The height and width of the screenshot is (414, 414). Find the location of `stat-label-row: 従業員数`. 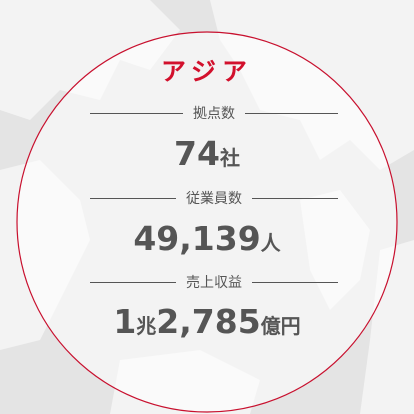

stat-label-row: 従業員数 is located at coordinates (214, 198).